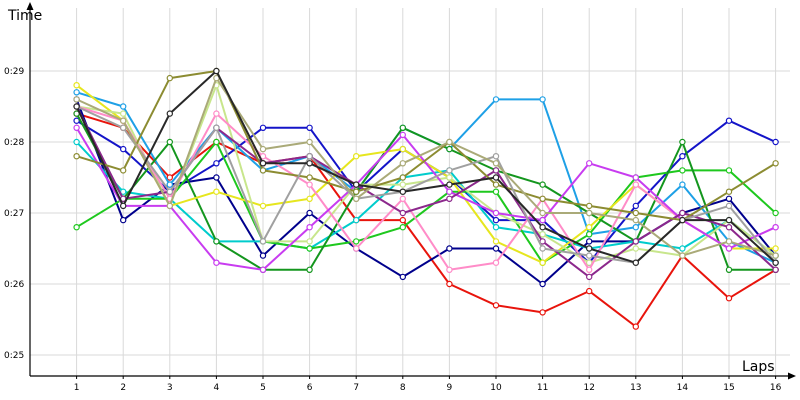 The image size is (800, 400). Describe the element at coordinates (542, 388) in the screenshot. I see `x-tick-label: 11` at that location.